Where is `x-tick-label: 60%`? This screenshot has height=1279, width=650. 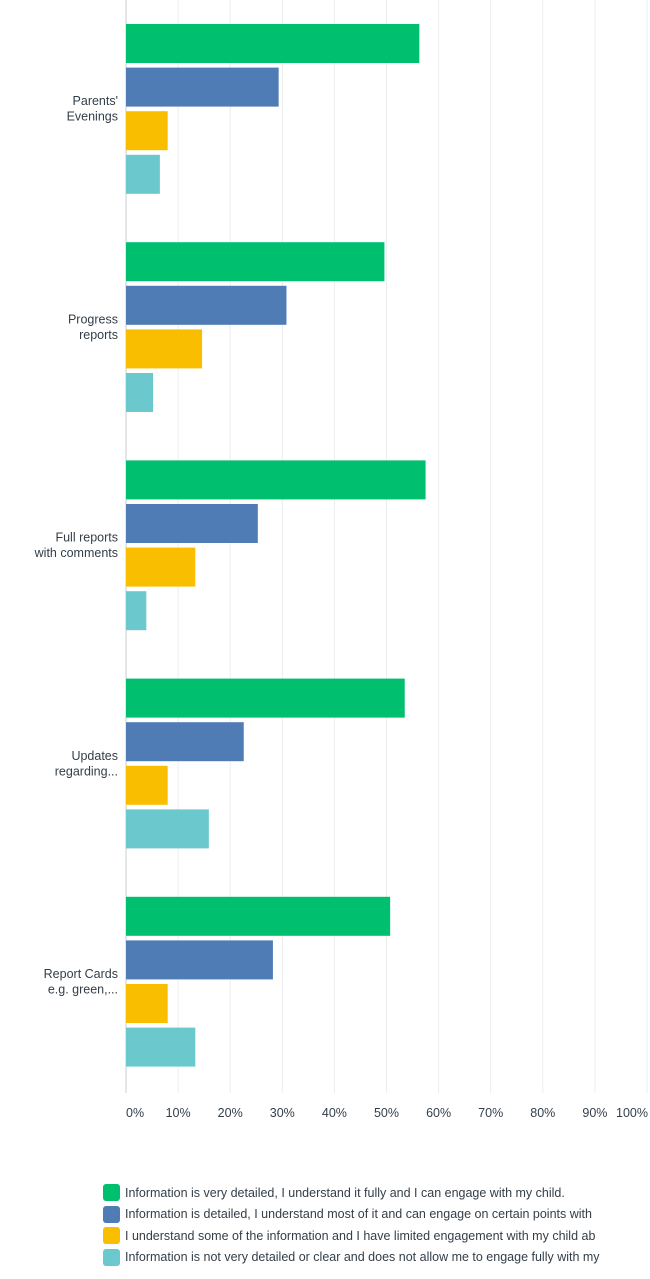
x-tick-label: 60% is located at coordinates (438, 1113).